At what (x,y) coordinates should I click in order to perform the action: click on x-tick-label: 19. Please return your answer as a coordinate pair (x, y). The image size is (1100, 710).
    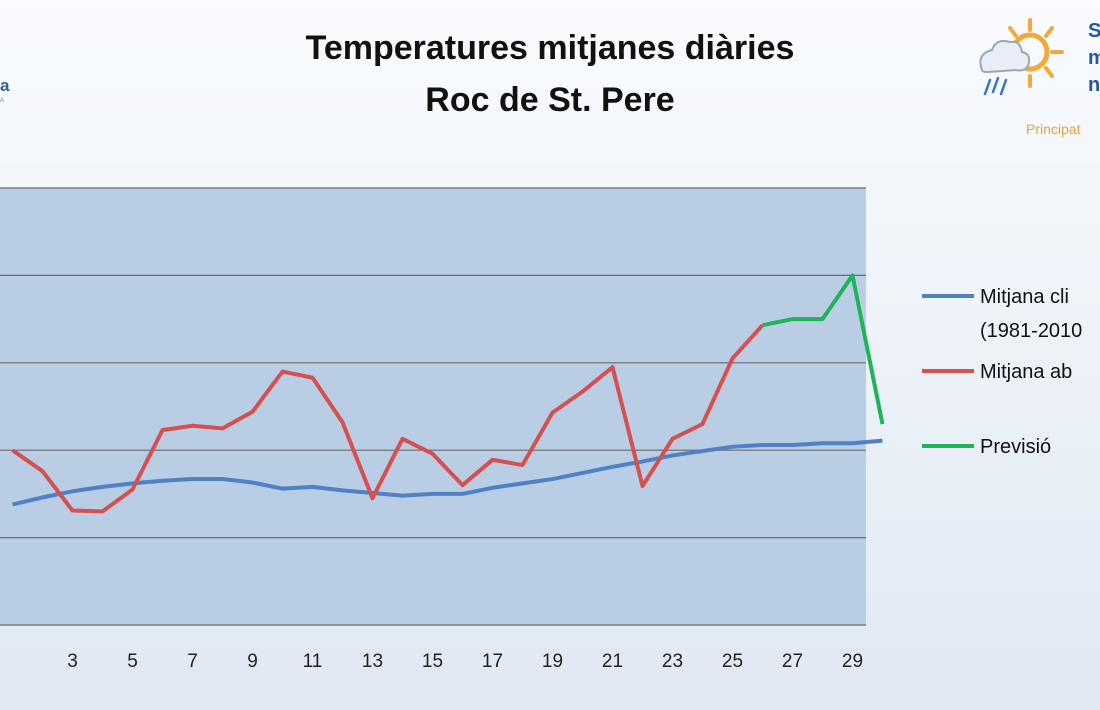
    Looking at the image, I should click on (552, 661).